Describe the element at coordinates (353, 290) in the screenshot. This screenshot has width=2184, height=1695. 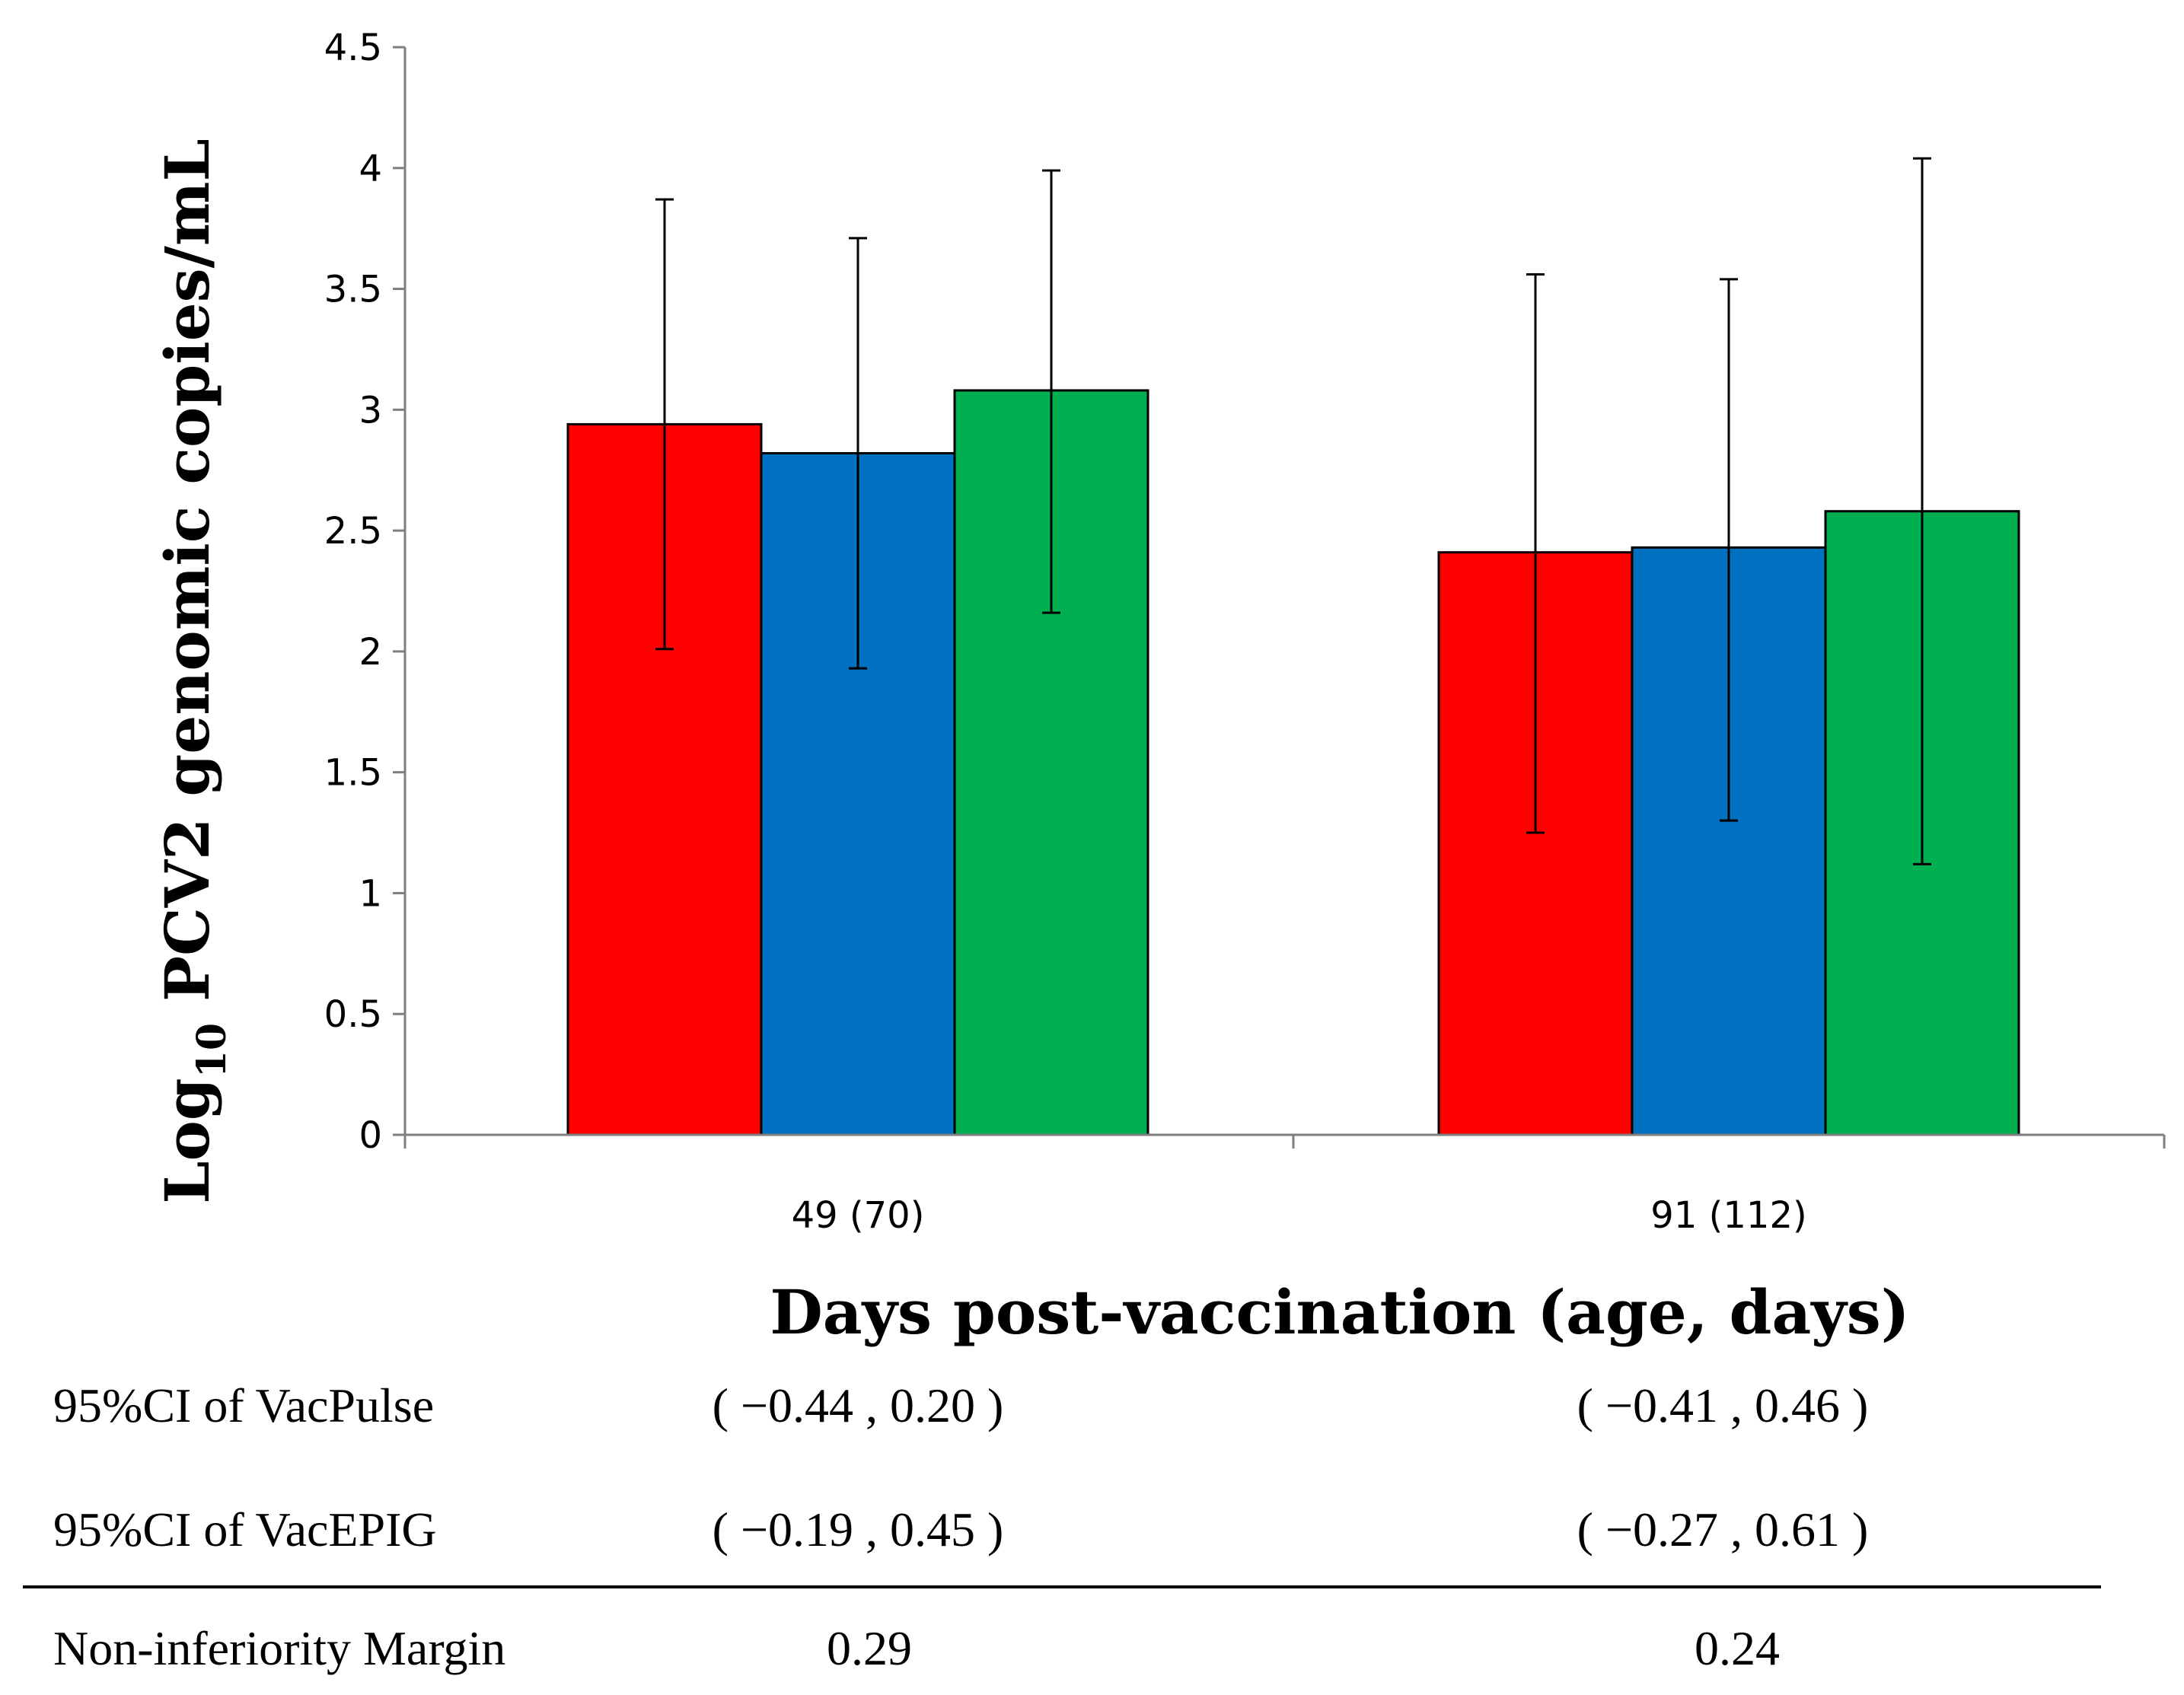
I see `y-tick-label: 3.5` at that location.